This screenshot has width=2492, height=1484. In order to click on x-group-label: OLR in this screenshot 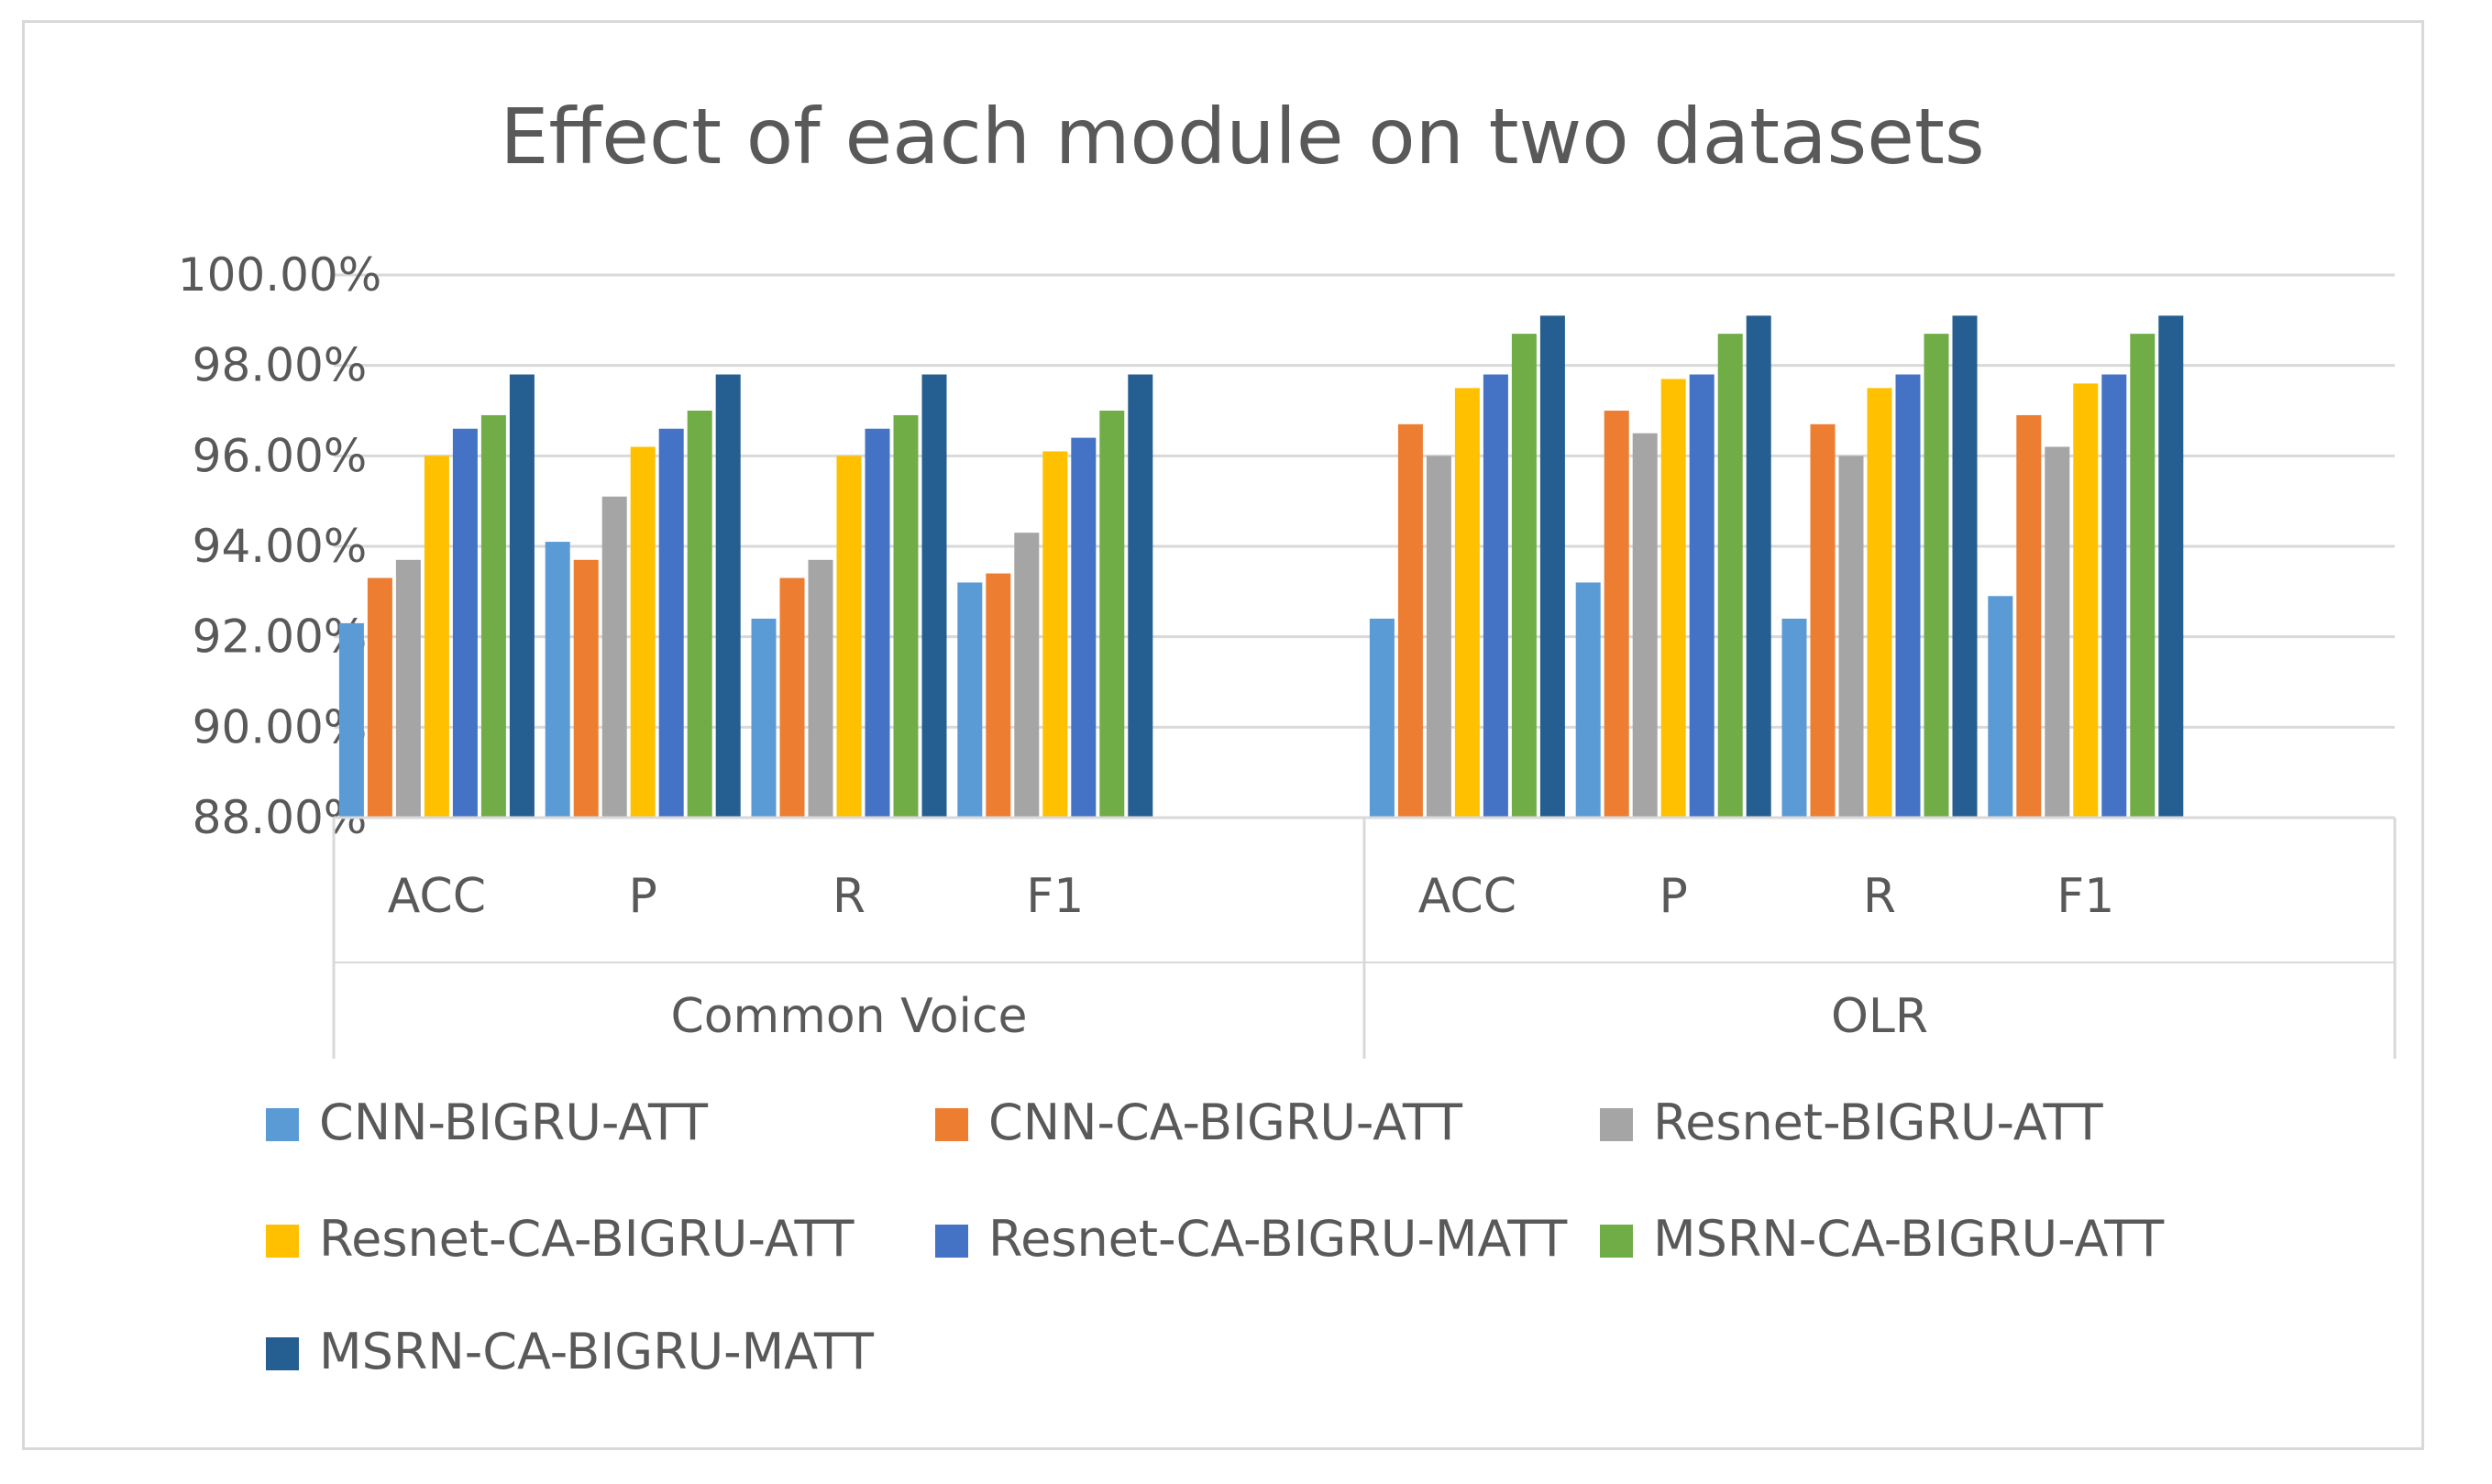, I will do `click(1879, 1016)`.